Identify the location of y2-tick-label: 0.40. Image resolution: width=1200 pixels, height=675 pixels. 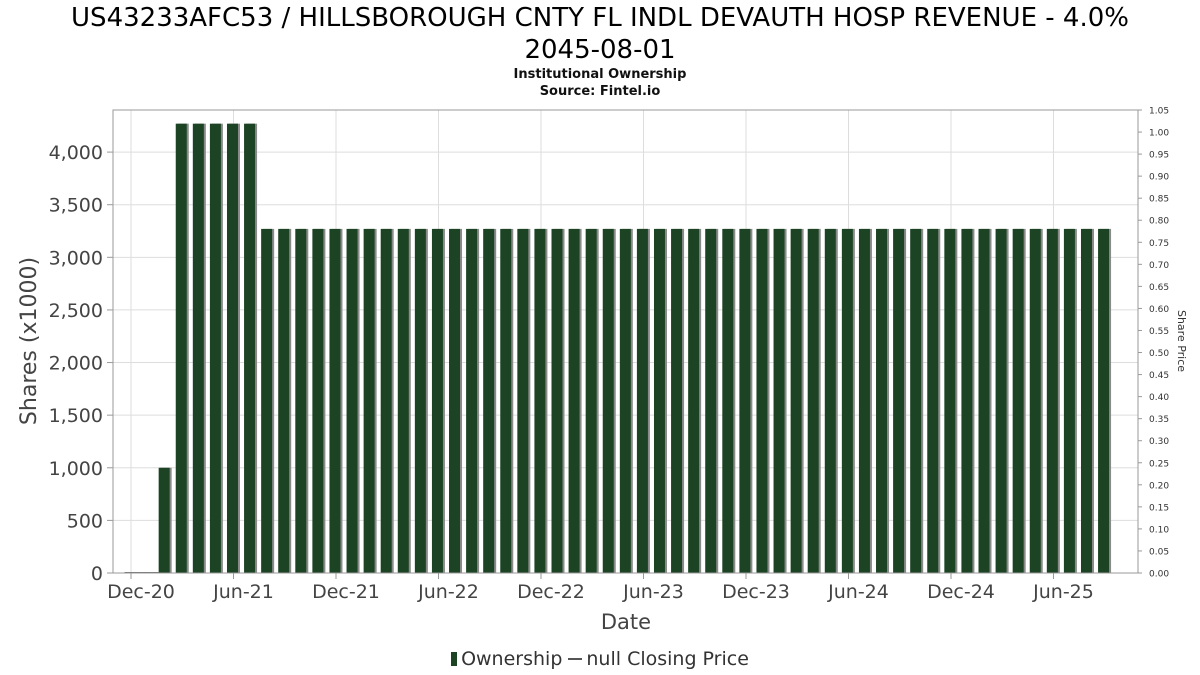
(1159, 398).